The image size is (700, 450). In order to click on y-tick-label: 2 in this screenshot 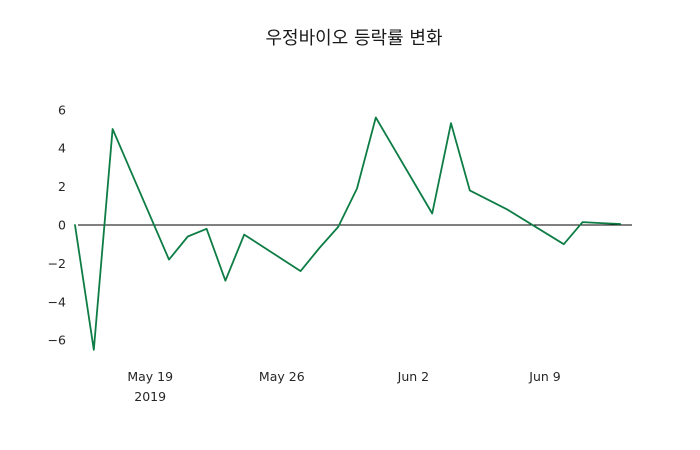, I will do `click(62, 186)`.